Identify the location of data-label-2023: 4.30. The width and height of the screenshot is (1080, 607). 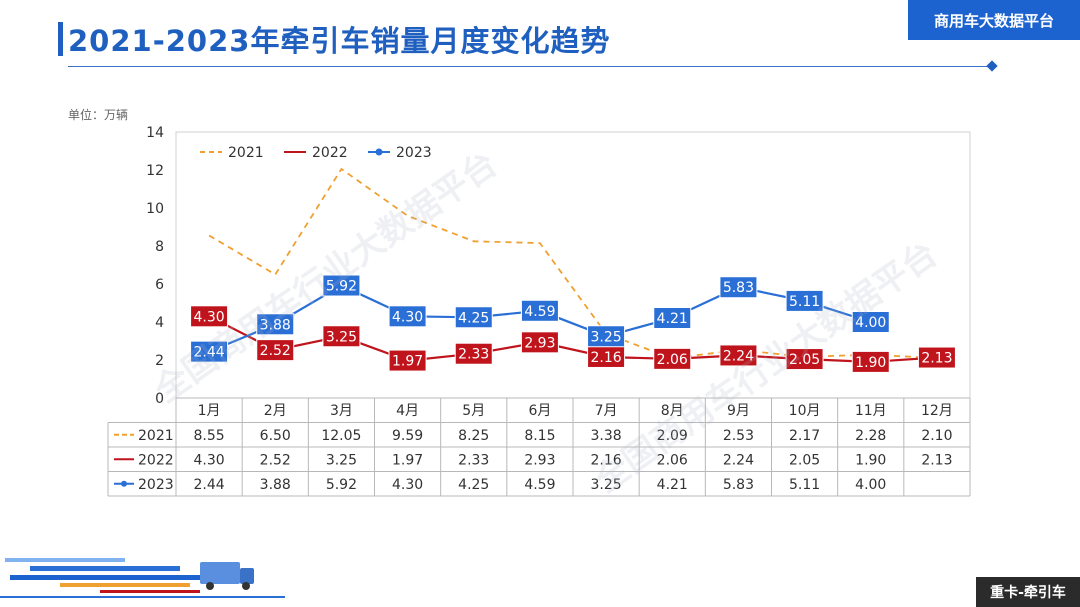
(407, 317).